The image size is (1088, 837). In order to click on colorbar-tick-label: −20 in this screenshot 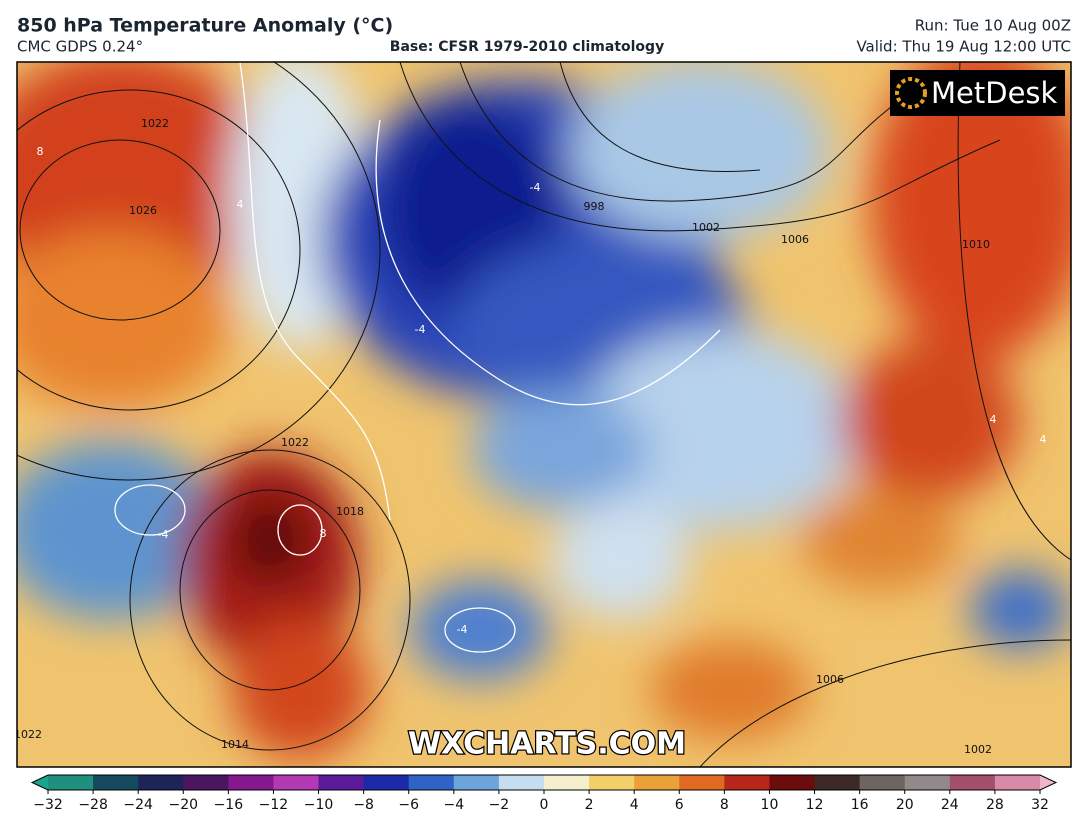, I will do `click(183, 805)`.